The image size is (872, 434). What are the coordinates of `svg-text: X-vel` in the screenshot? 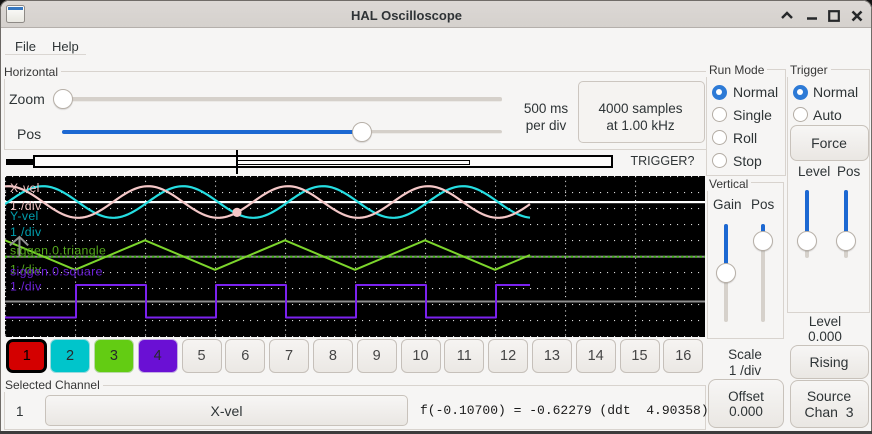 It's located at (25, 188).